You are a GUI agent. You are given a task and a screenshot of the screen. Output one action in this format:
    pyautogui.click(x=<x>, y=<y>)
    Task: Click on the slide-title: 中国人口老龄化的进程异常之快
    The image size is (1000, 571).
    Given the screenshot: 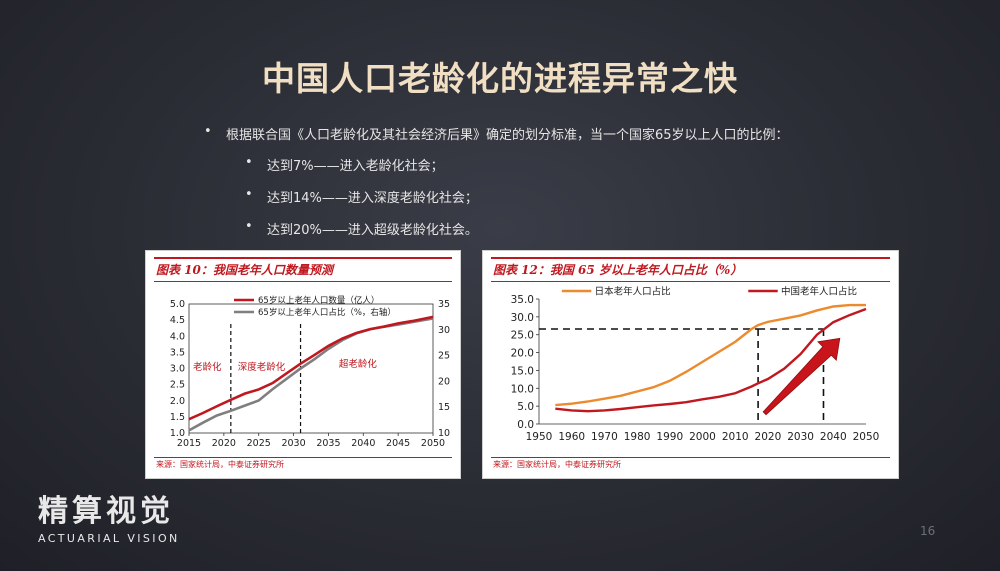 What is the action you would take?
    pyautogui.click(x=500, y=78)
    